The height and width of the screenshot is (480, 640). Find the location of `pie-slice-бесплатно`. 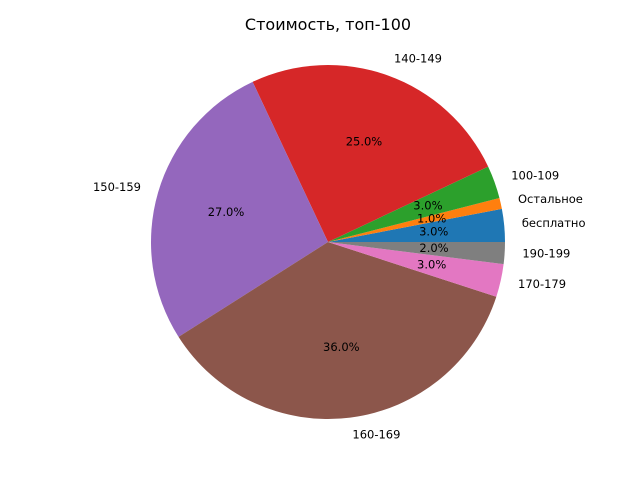

pie-slice-бесплатно is located at coordinates (416, 225).